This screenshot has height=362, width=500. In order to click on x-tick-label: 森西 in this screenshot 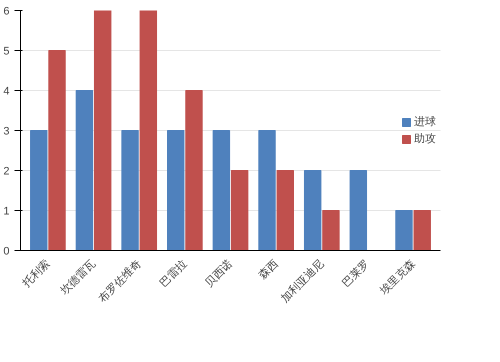, I will do `click(268, 269)`.